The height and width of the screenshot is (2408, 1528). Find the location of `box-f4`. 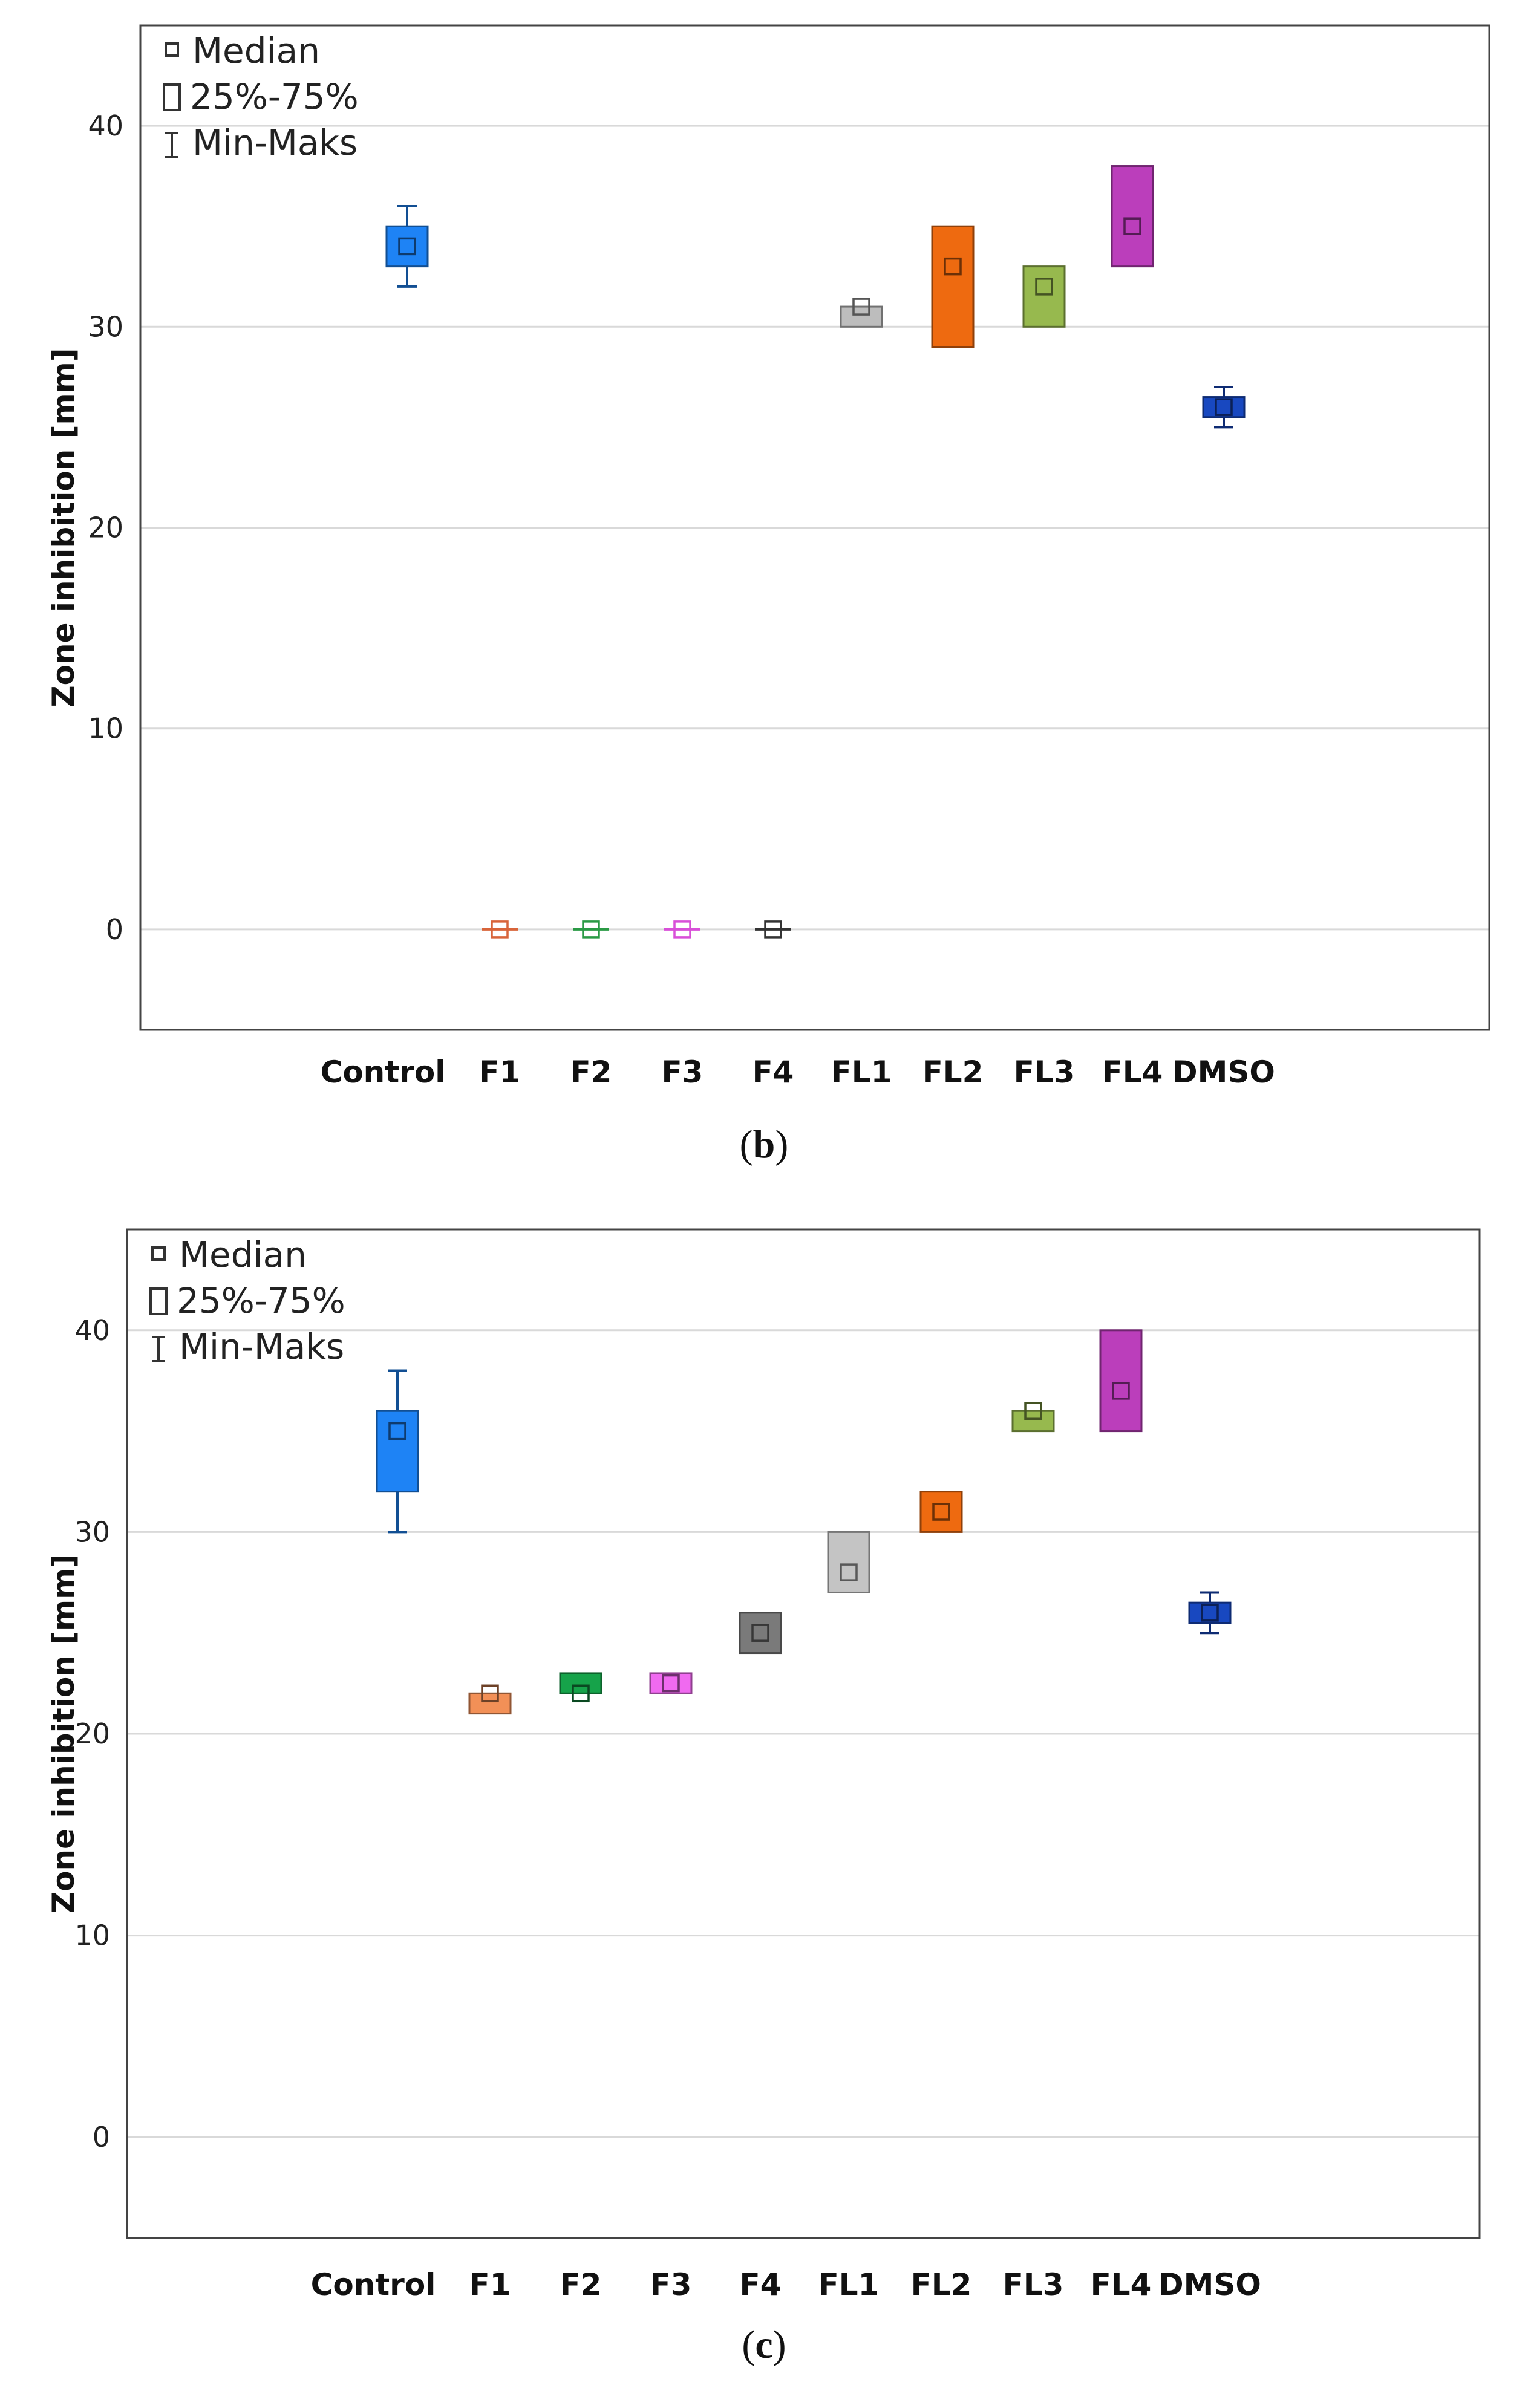

box-f4 is located at coordinates (760, 1634).